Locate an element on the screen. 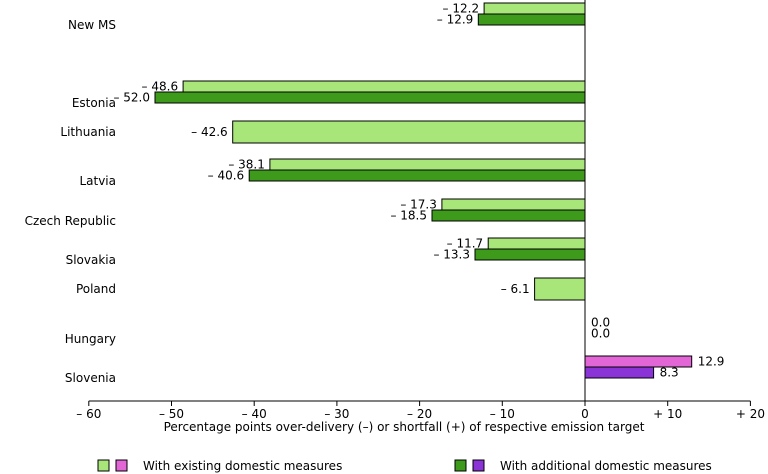 The width and height of the screenshot is (768, 474). category-label: Slovenia is located at coordinates (90, 378).